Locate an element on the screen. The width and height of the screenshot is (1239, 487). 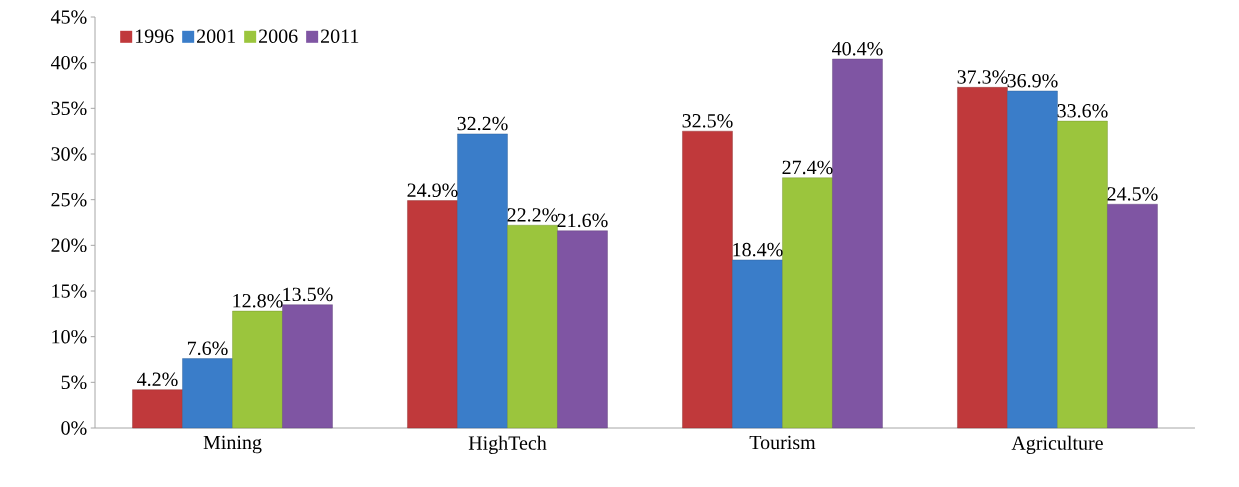
x-tick-label: Tourism is located at coordinates (782, 442).